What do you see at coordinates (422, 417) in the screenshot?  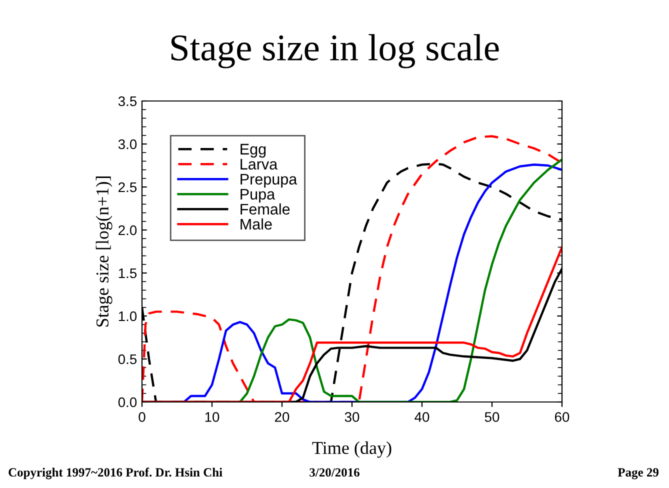 I see `x-tick-label: 40` at bounding box center [422, 417].